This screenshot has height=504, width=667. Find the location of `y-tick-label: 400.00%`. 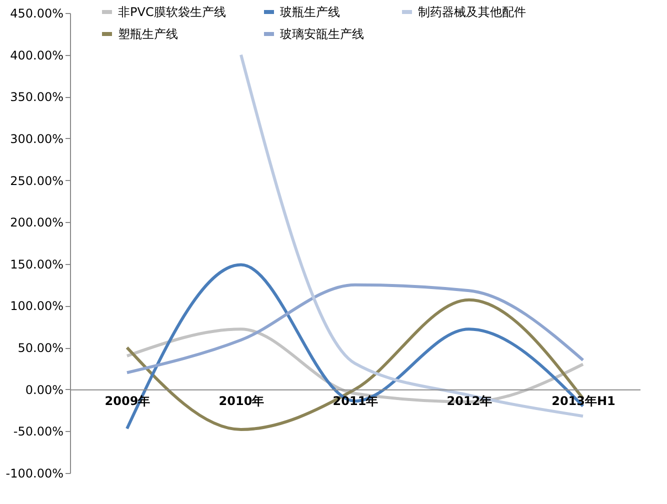

y-tick-label: 400.00% is located at coordinates (37, 55).